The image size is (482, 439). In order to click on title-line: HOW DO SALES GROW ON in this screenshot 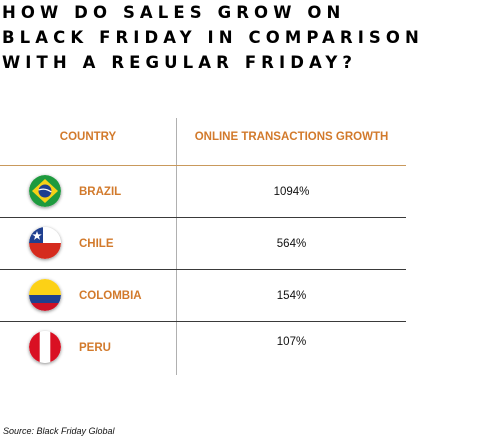, I will do `click(174, 12)`.